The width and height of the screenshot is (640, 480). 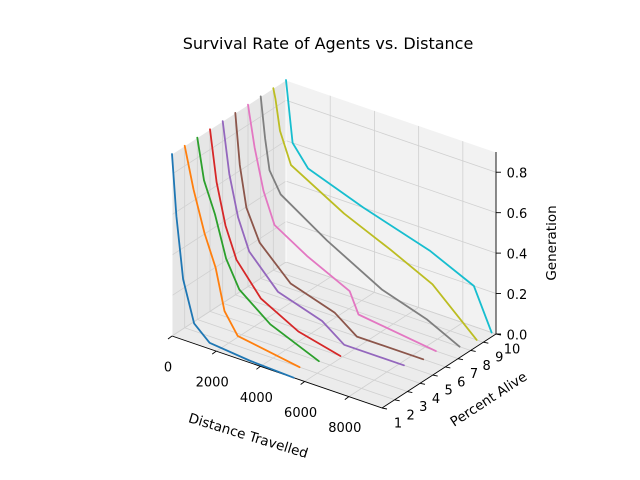 I want to click on tick-label: 2000, so click(x=212, y=383).